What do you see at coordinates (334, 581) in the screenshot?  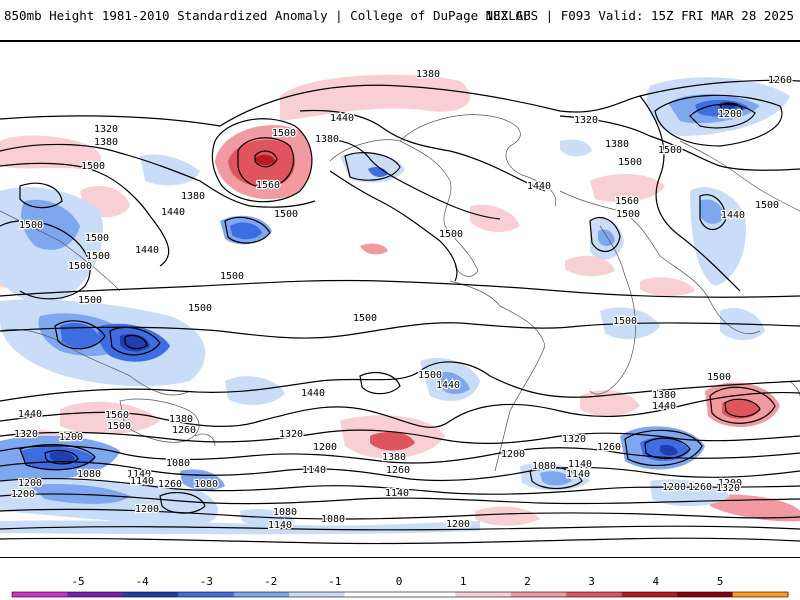 I see `colorbar-tick-label: -1` at bounding box center [334, 581].